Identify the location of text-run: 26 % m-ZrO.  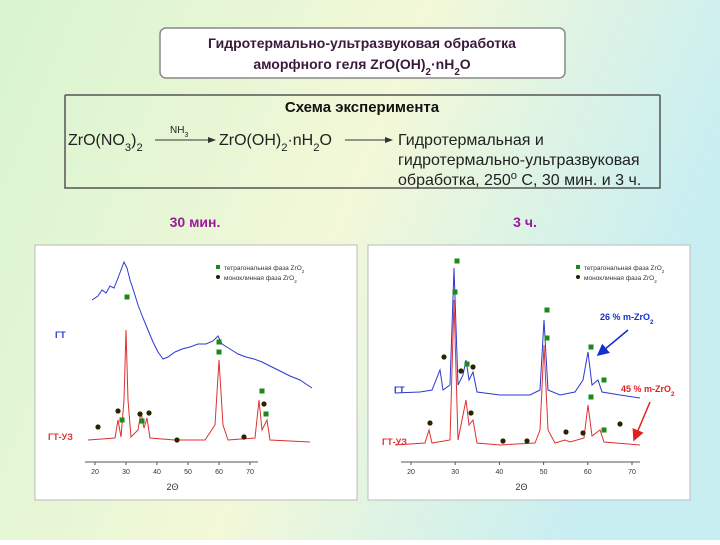
(625, 317).